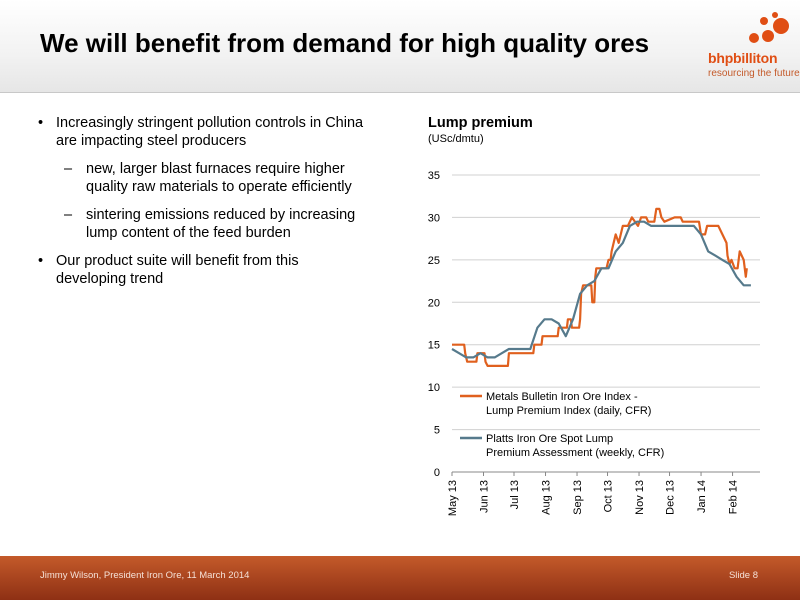 This screenshot has width=800, height=600. I want to click on x-tick-label: Aug 13, so click(547, 497).